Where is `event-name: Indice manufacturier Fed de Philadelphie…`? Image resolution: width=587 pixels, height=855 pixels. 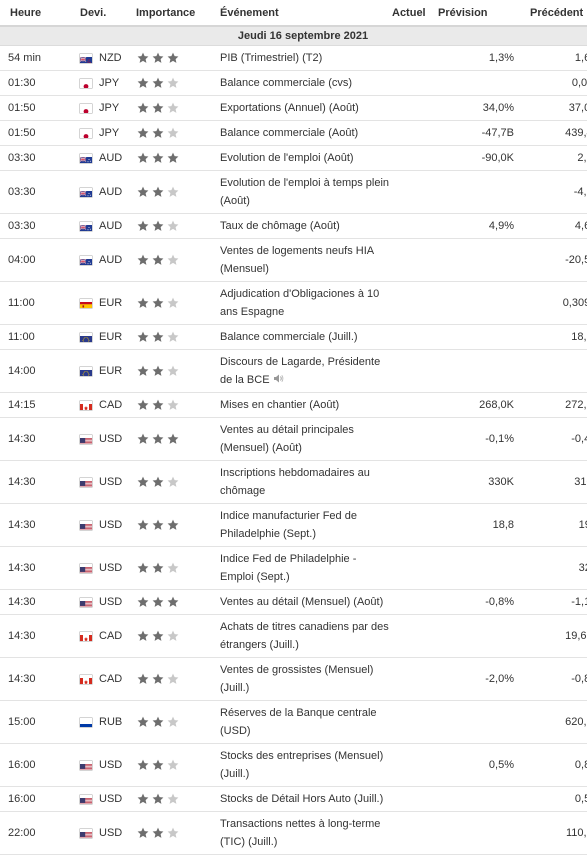
event-name: Indice manufacturier Fed de Philadelphie… is located at coordinates (288, 525).